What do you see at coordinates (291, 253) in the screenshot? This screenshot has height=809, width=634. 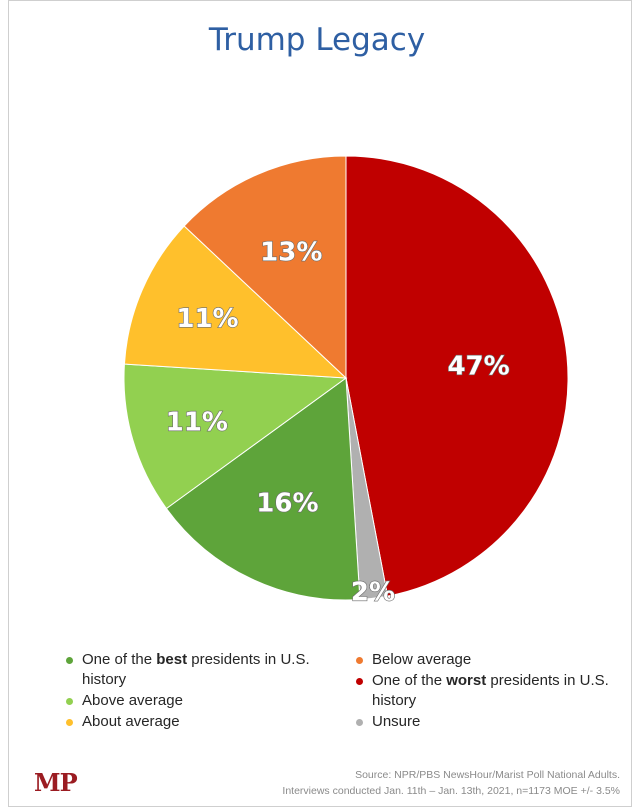 I see `slice-label-5: 13%` at bounding box center [291, 253].